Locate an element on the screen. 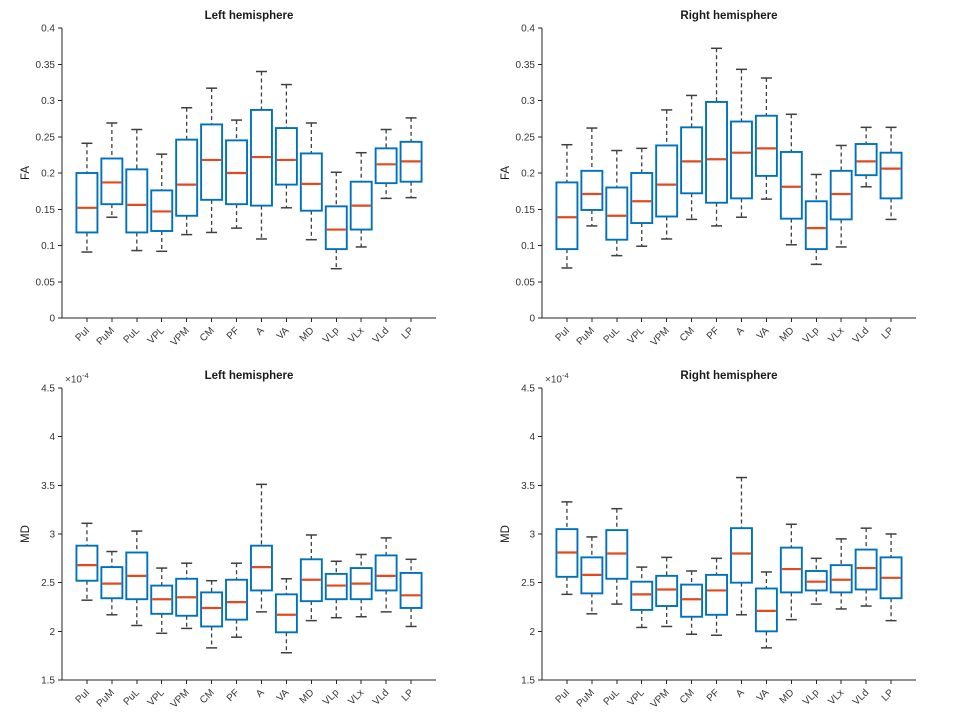 This screenshot has width=960, height=720. exponent-base: ×10 is located at coordinates (553, 380).